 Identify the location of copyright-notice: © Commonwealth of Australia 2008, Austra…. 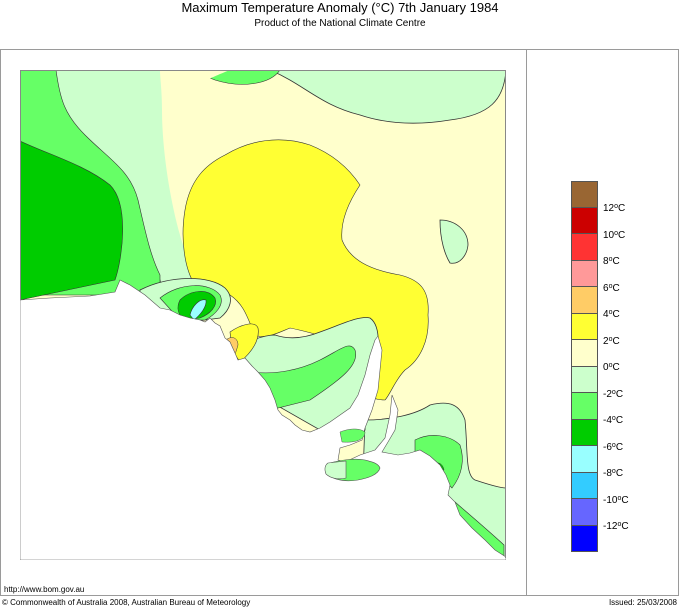
(126, 602).